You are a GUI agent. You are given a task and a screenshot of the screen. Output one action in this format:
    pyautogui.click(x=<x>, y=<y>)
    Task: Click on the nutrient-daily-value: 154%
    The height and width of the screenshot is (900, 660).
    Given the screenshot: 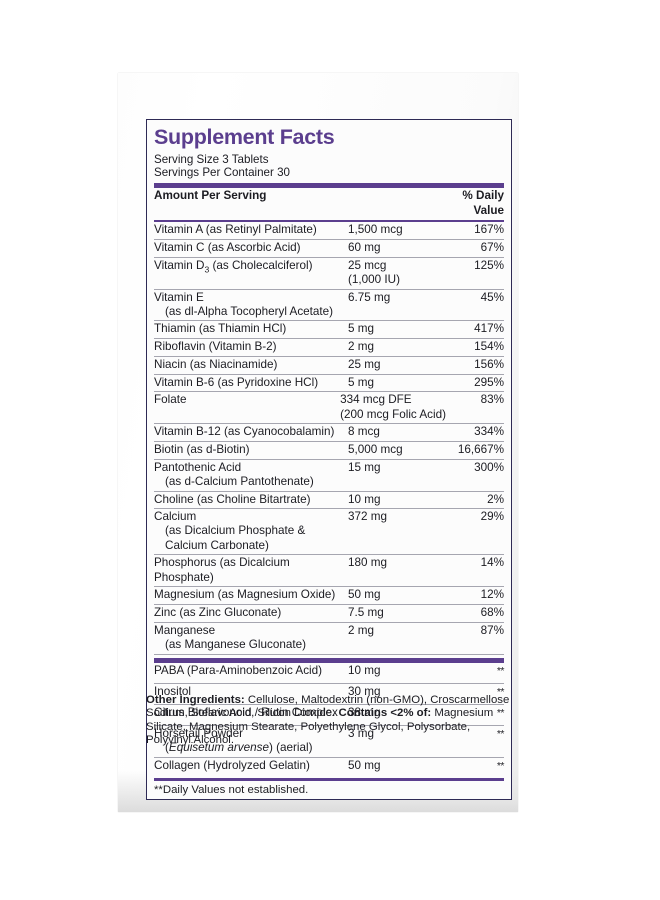 What is the action you would take?
    pyautogui.click(x=489, y=347)
    